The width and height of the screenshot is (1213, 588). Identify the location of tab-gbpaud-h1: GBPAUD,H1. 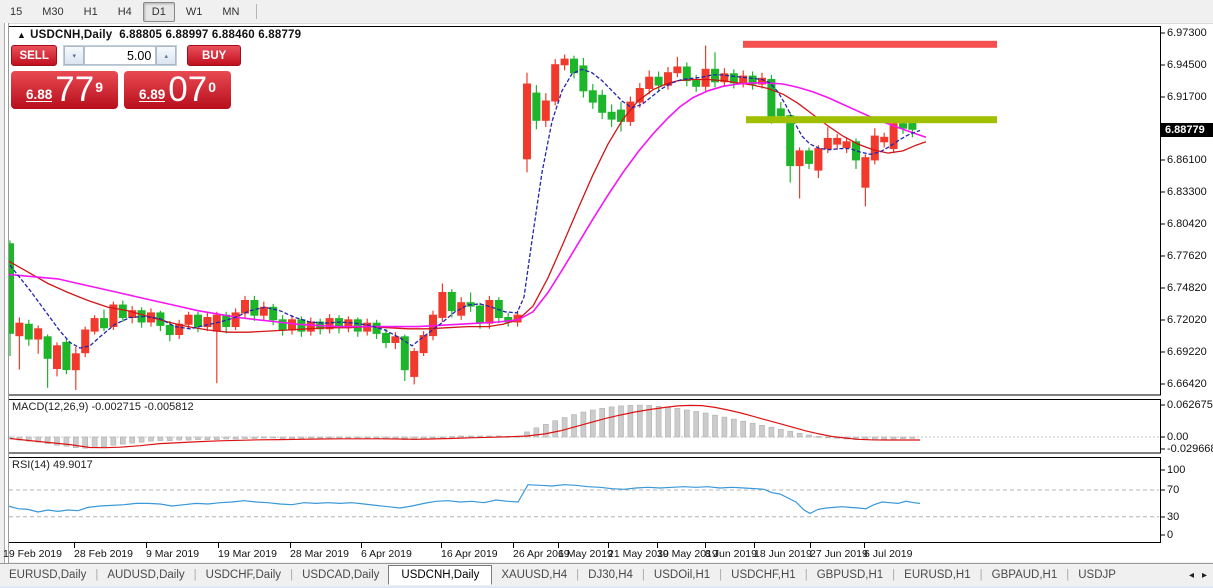
(1024, 575).